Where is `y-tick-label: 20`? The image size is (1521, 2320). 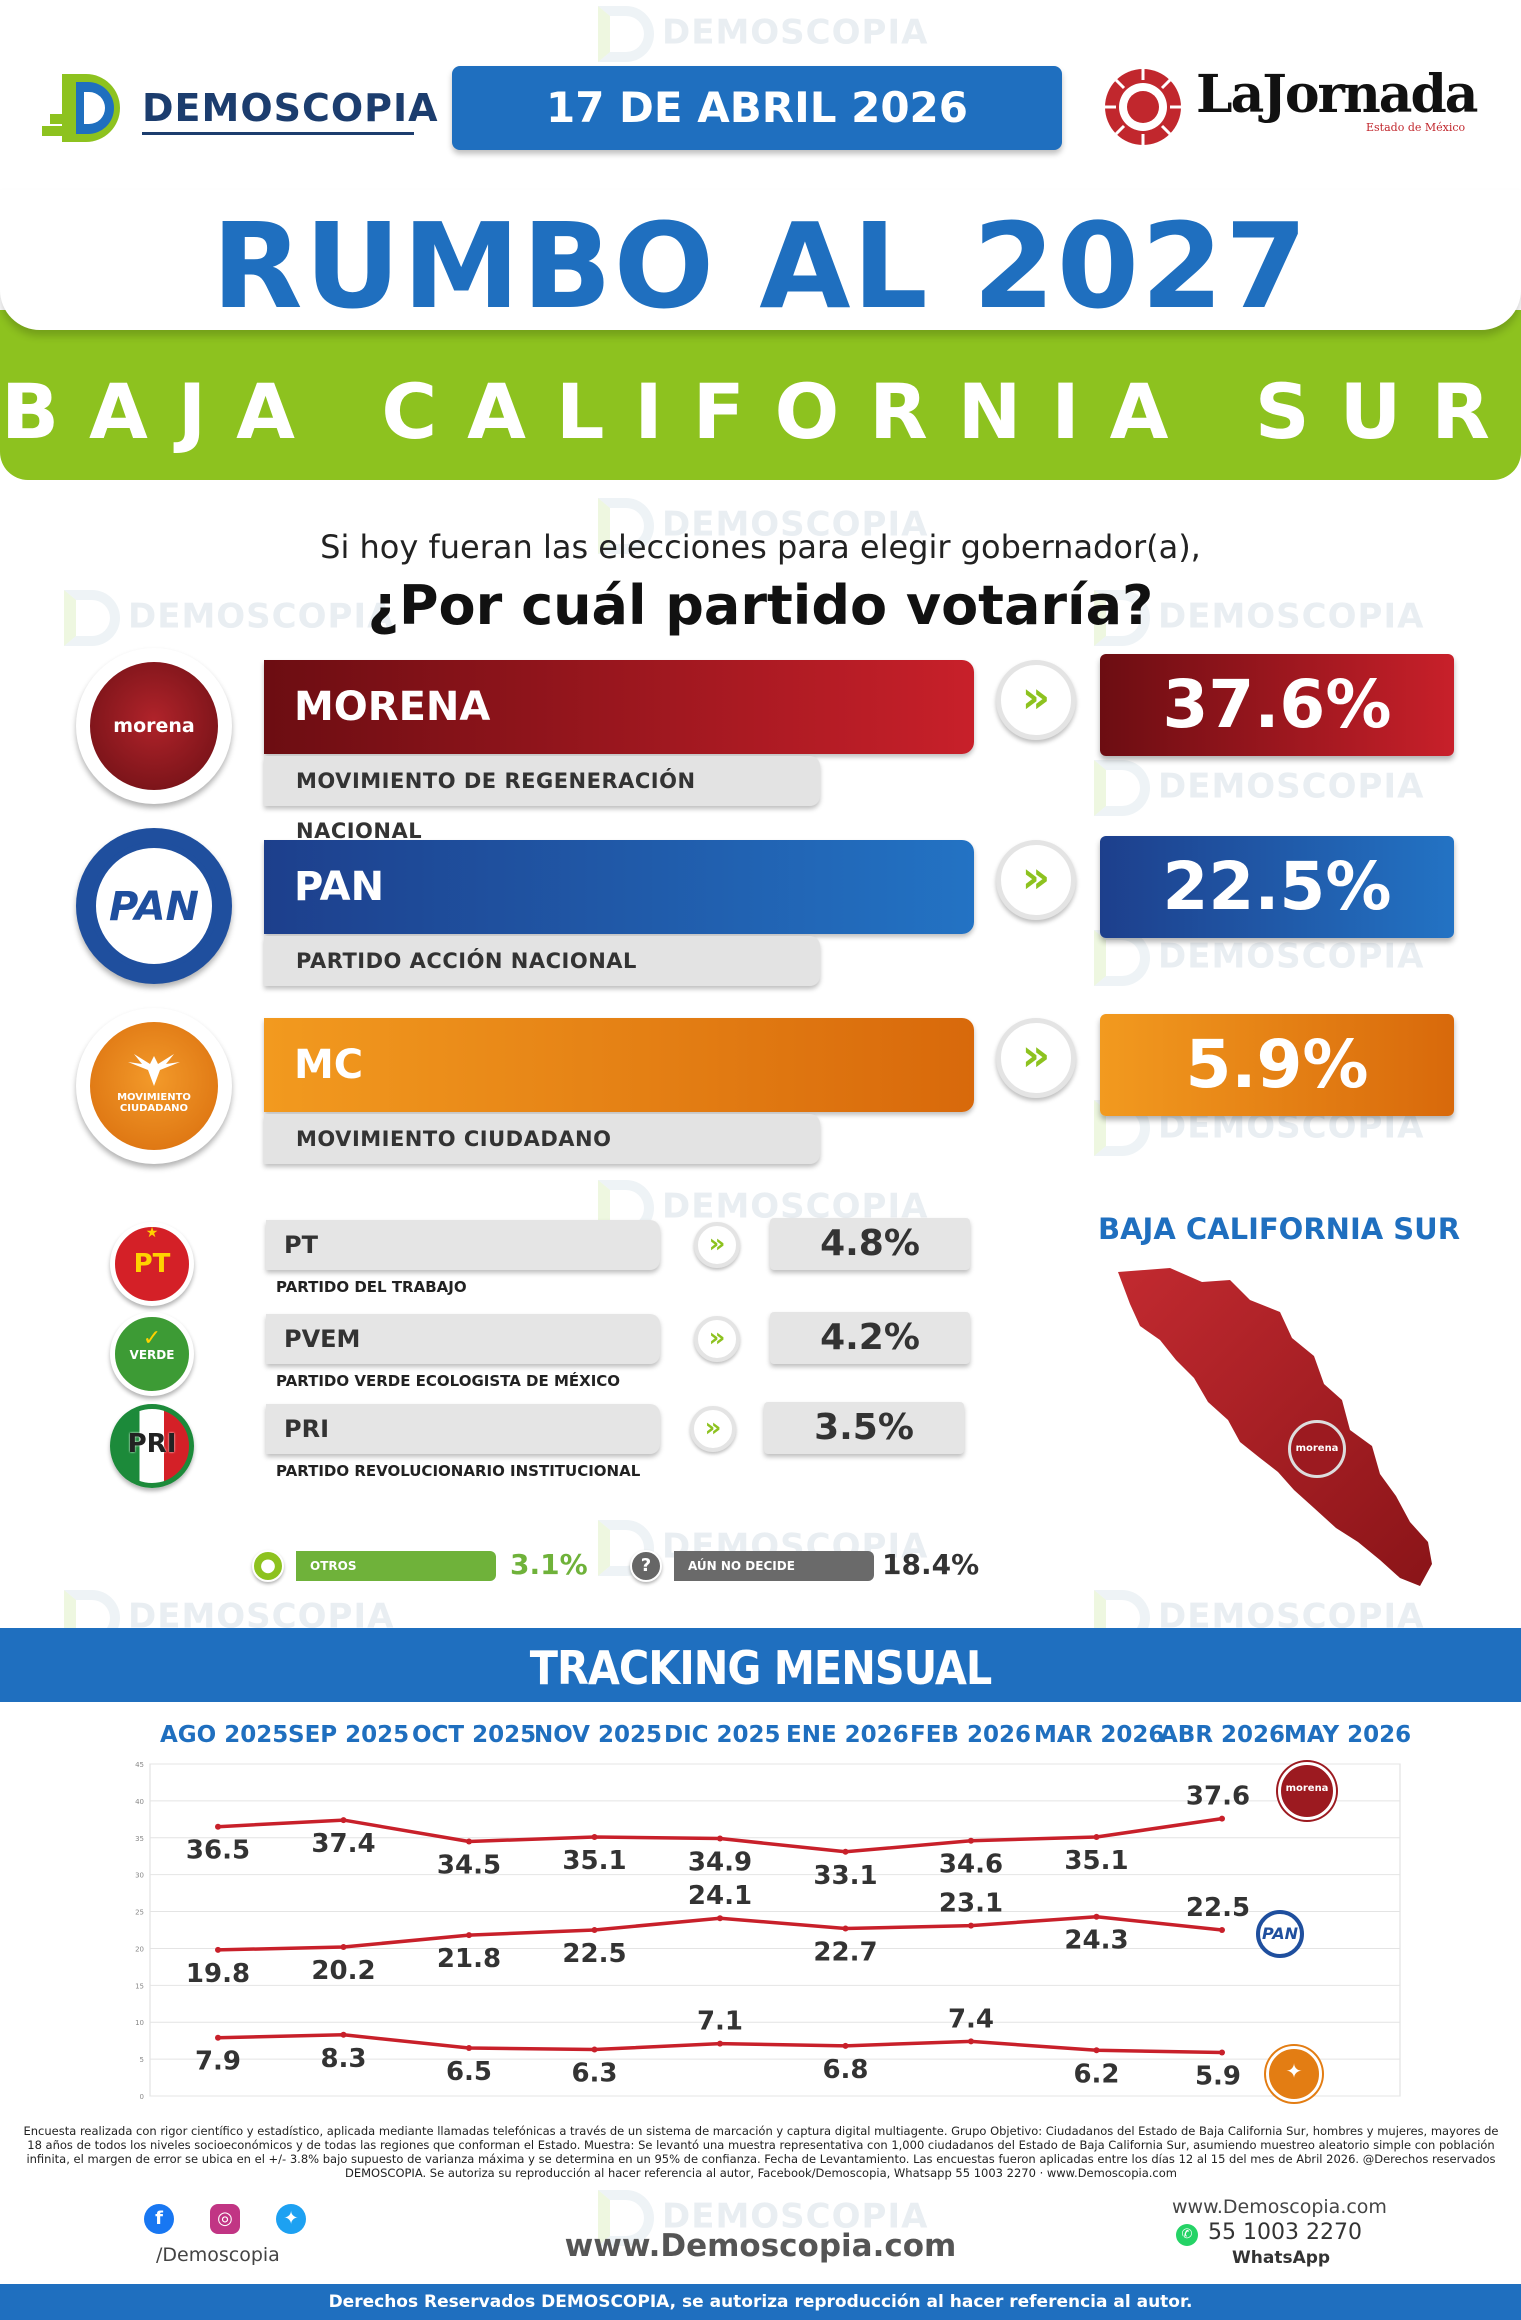 y-tick-label: 20 is located at coordinates (139, 1949).